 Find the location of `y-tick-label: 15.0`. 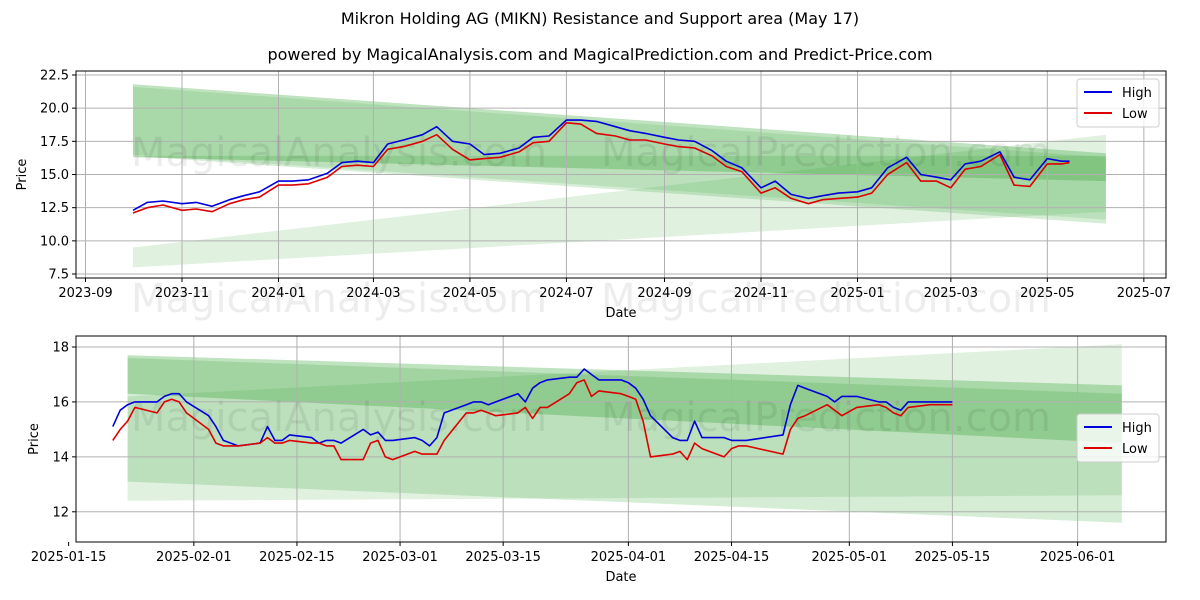

y-tick-label: 15.0 is located at coordinates (54, 175).